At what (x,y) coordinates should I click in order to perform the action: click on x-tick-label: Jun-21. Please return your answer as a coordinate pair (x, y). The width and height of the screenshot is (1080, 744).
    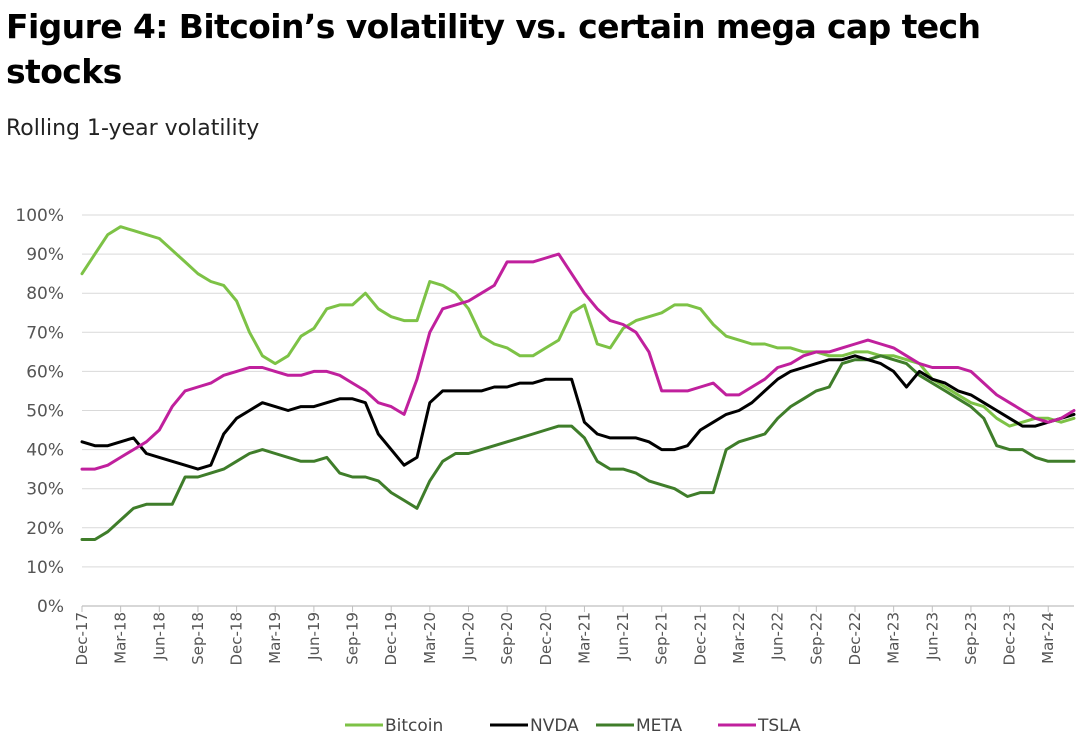
    Looking at the image, I should click on (623, 636).